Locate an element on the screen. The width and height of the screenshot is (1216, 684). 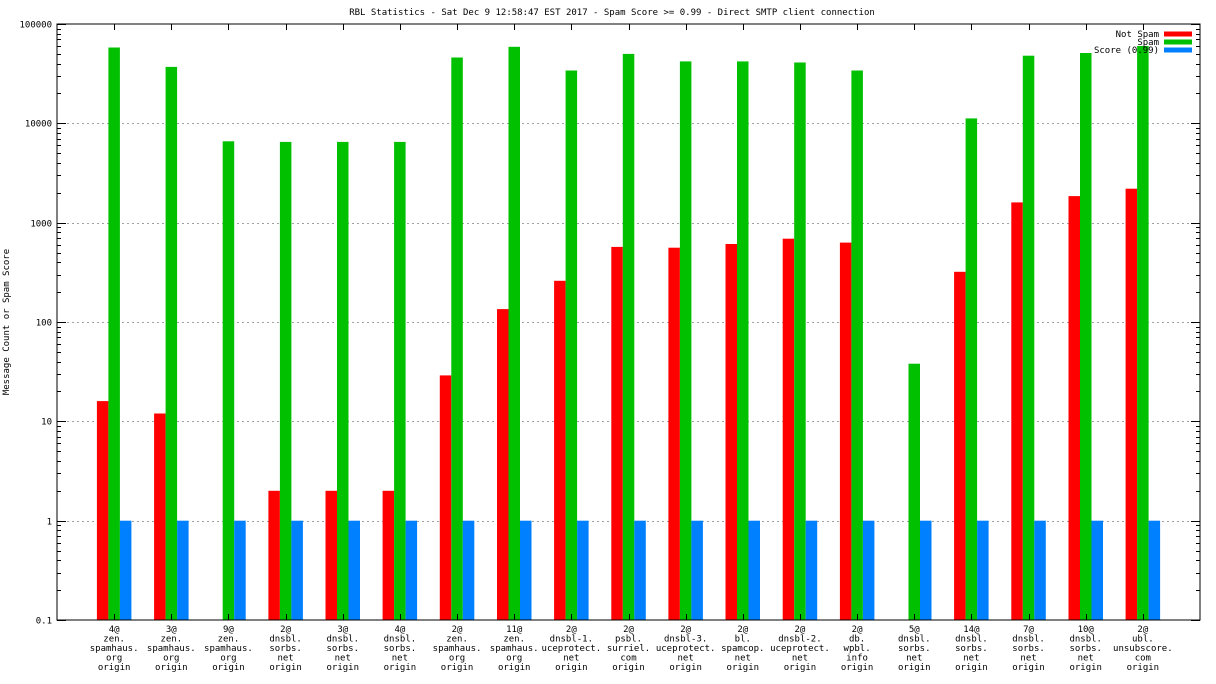
x-tick-label: 5@ dnsbl. sorbs. net origin is located at coordinates (914, 649).